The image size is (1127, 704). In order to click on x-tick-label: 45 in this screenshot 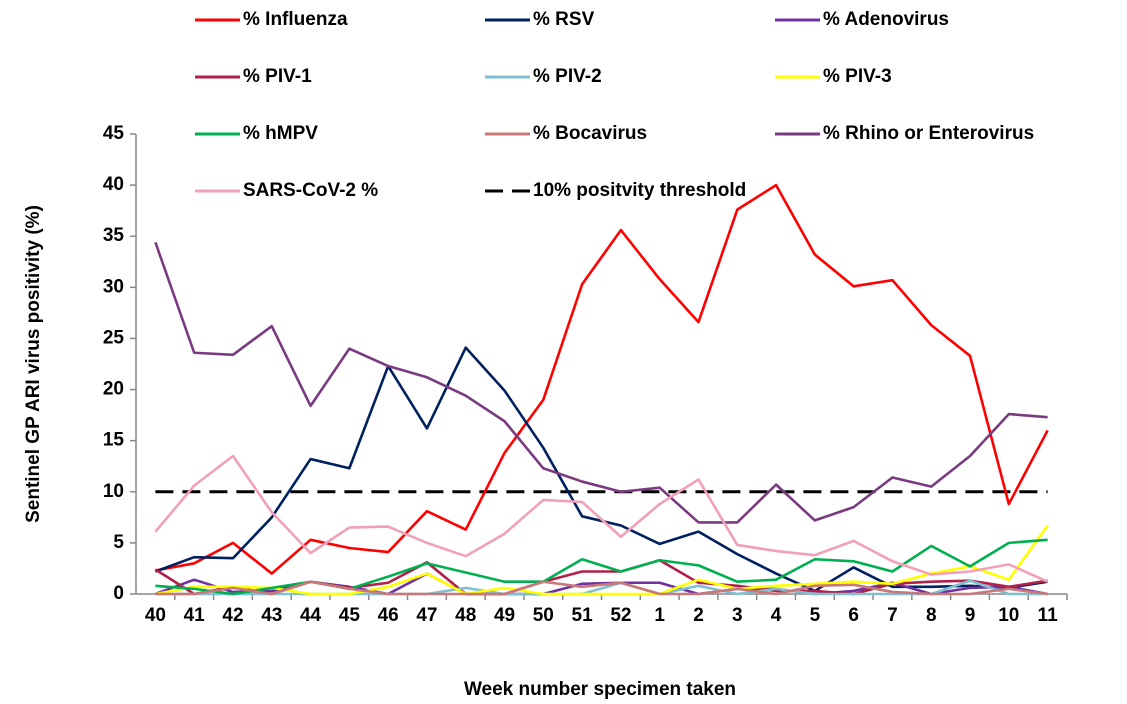, I will do `click(350, 615)`.